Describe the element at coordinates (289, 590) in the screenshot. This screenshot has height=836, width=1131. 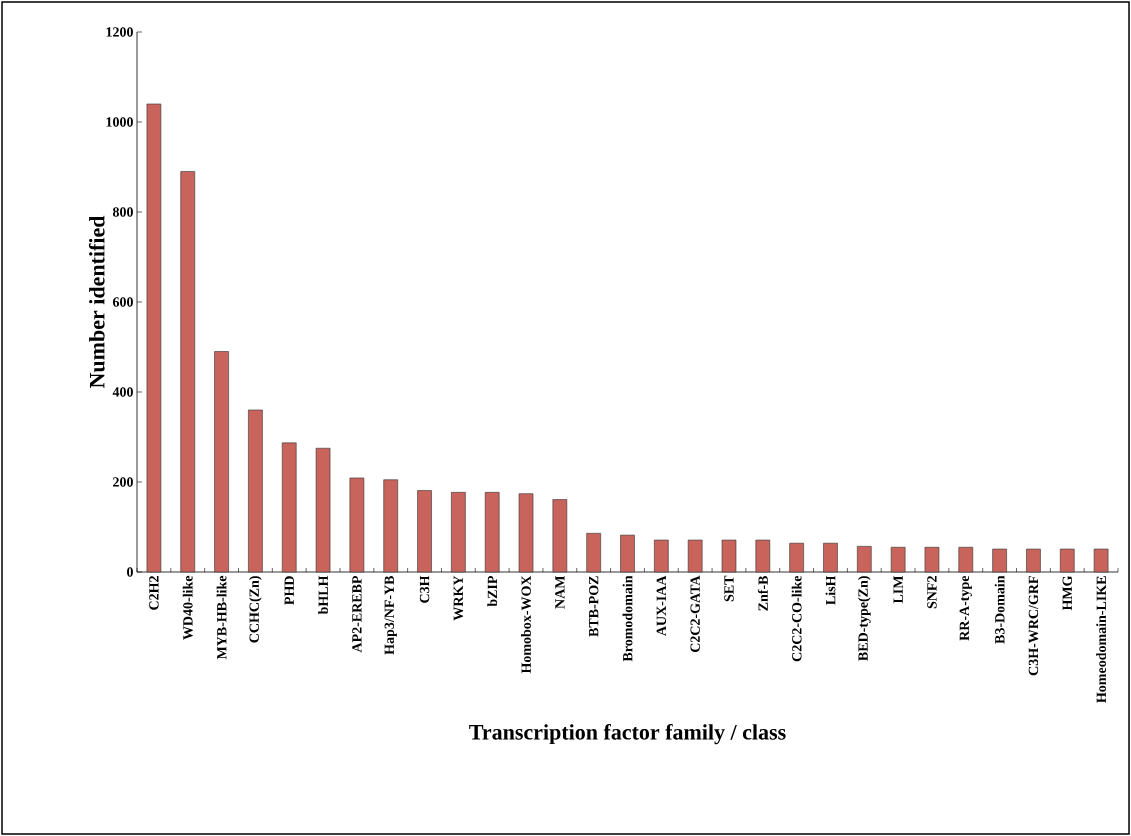
I see `x-tick-label: PHD` at that location.